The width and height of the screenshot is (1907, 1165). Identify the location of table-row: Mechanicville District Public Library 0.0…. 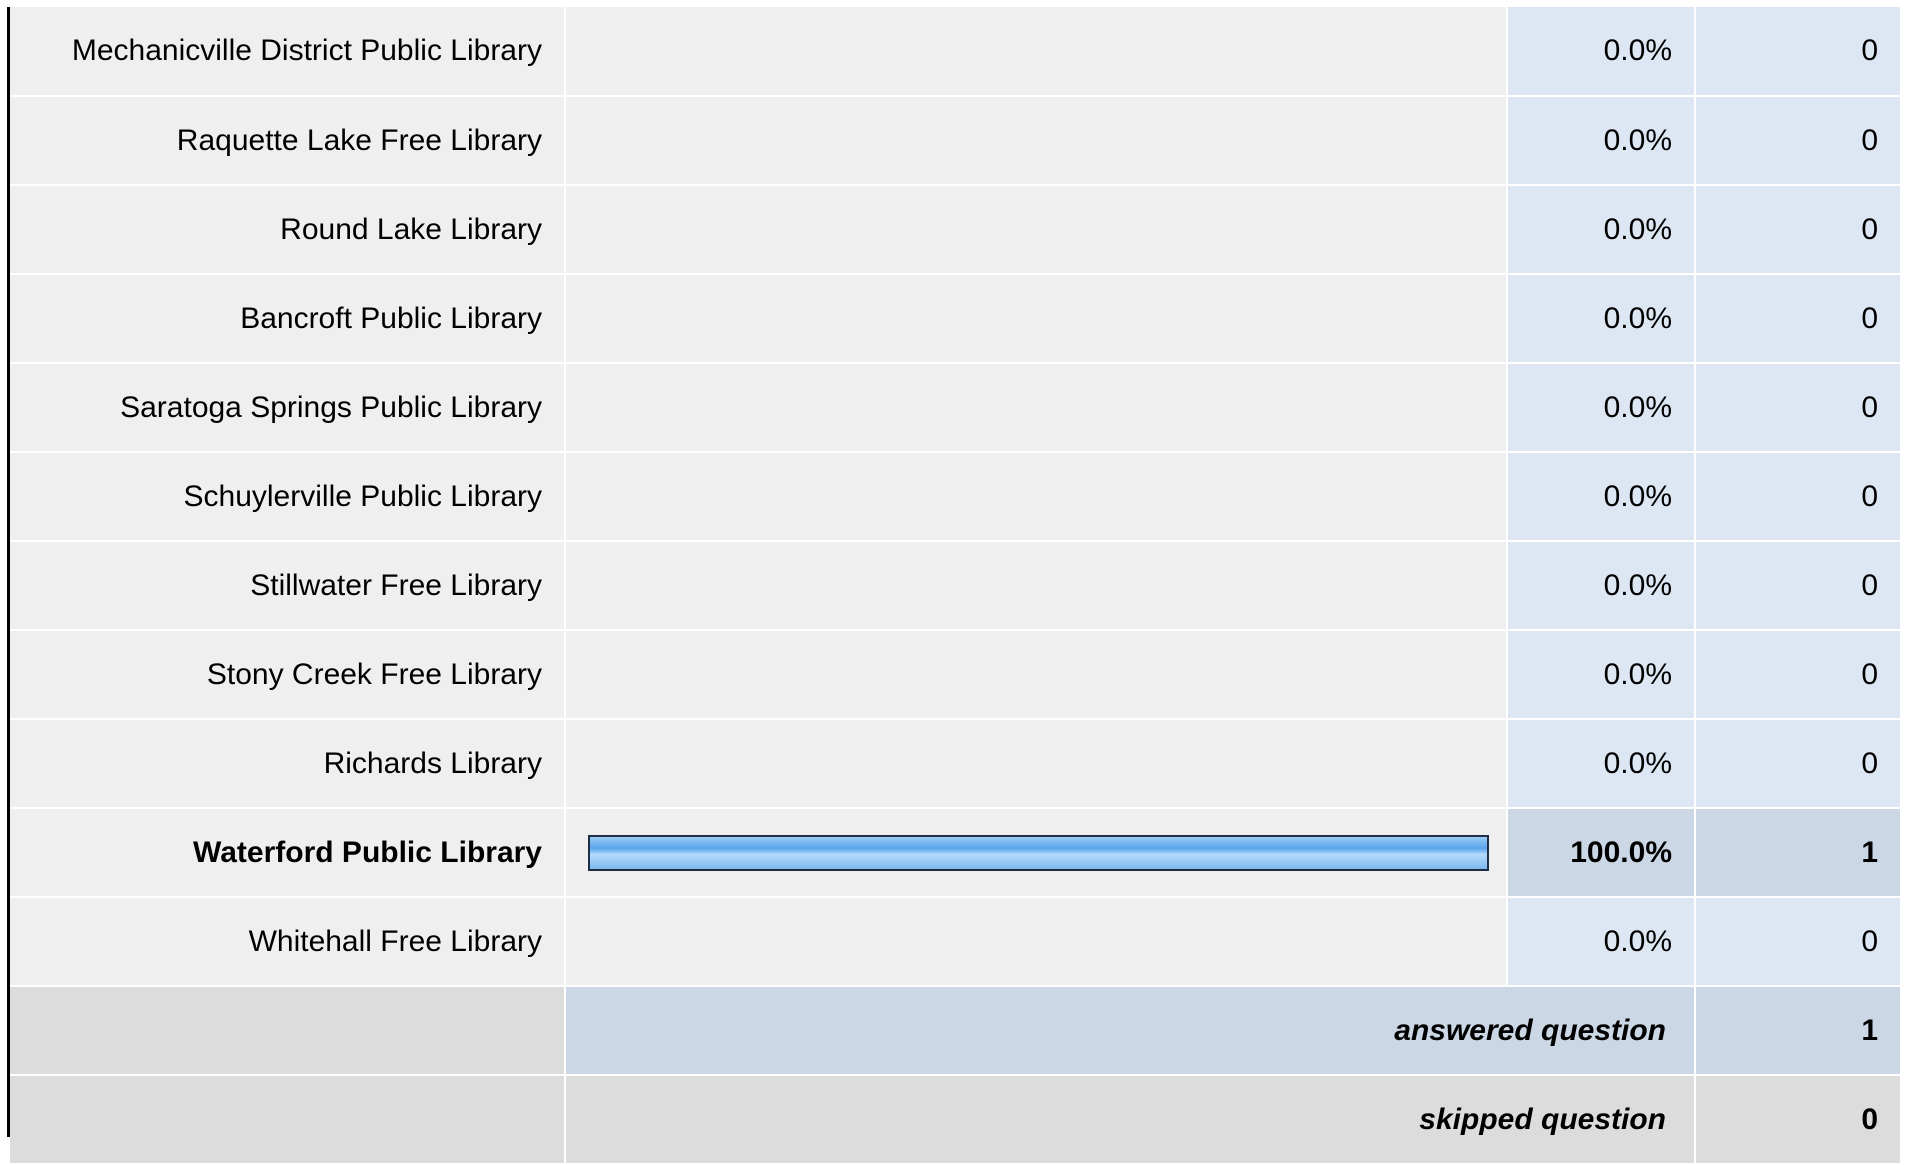
(955, 52).